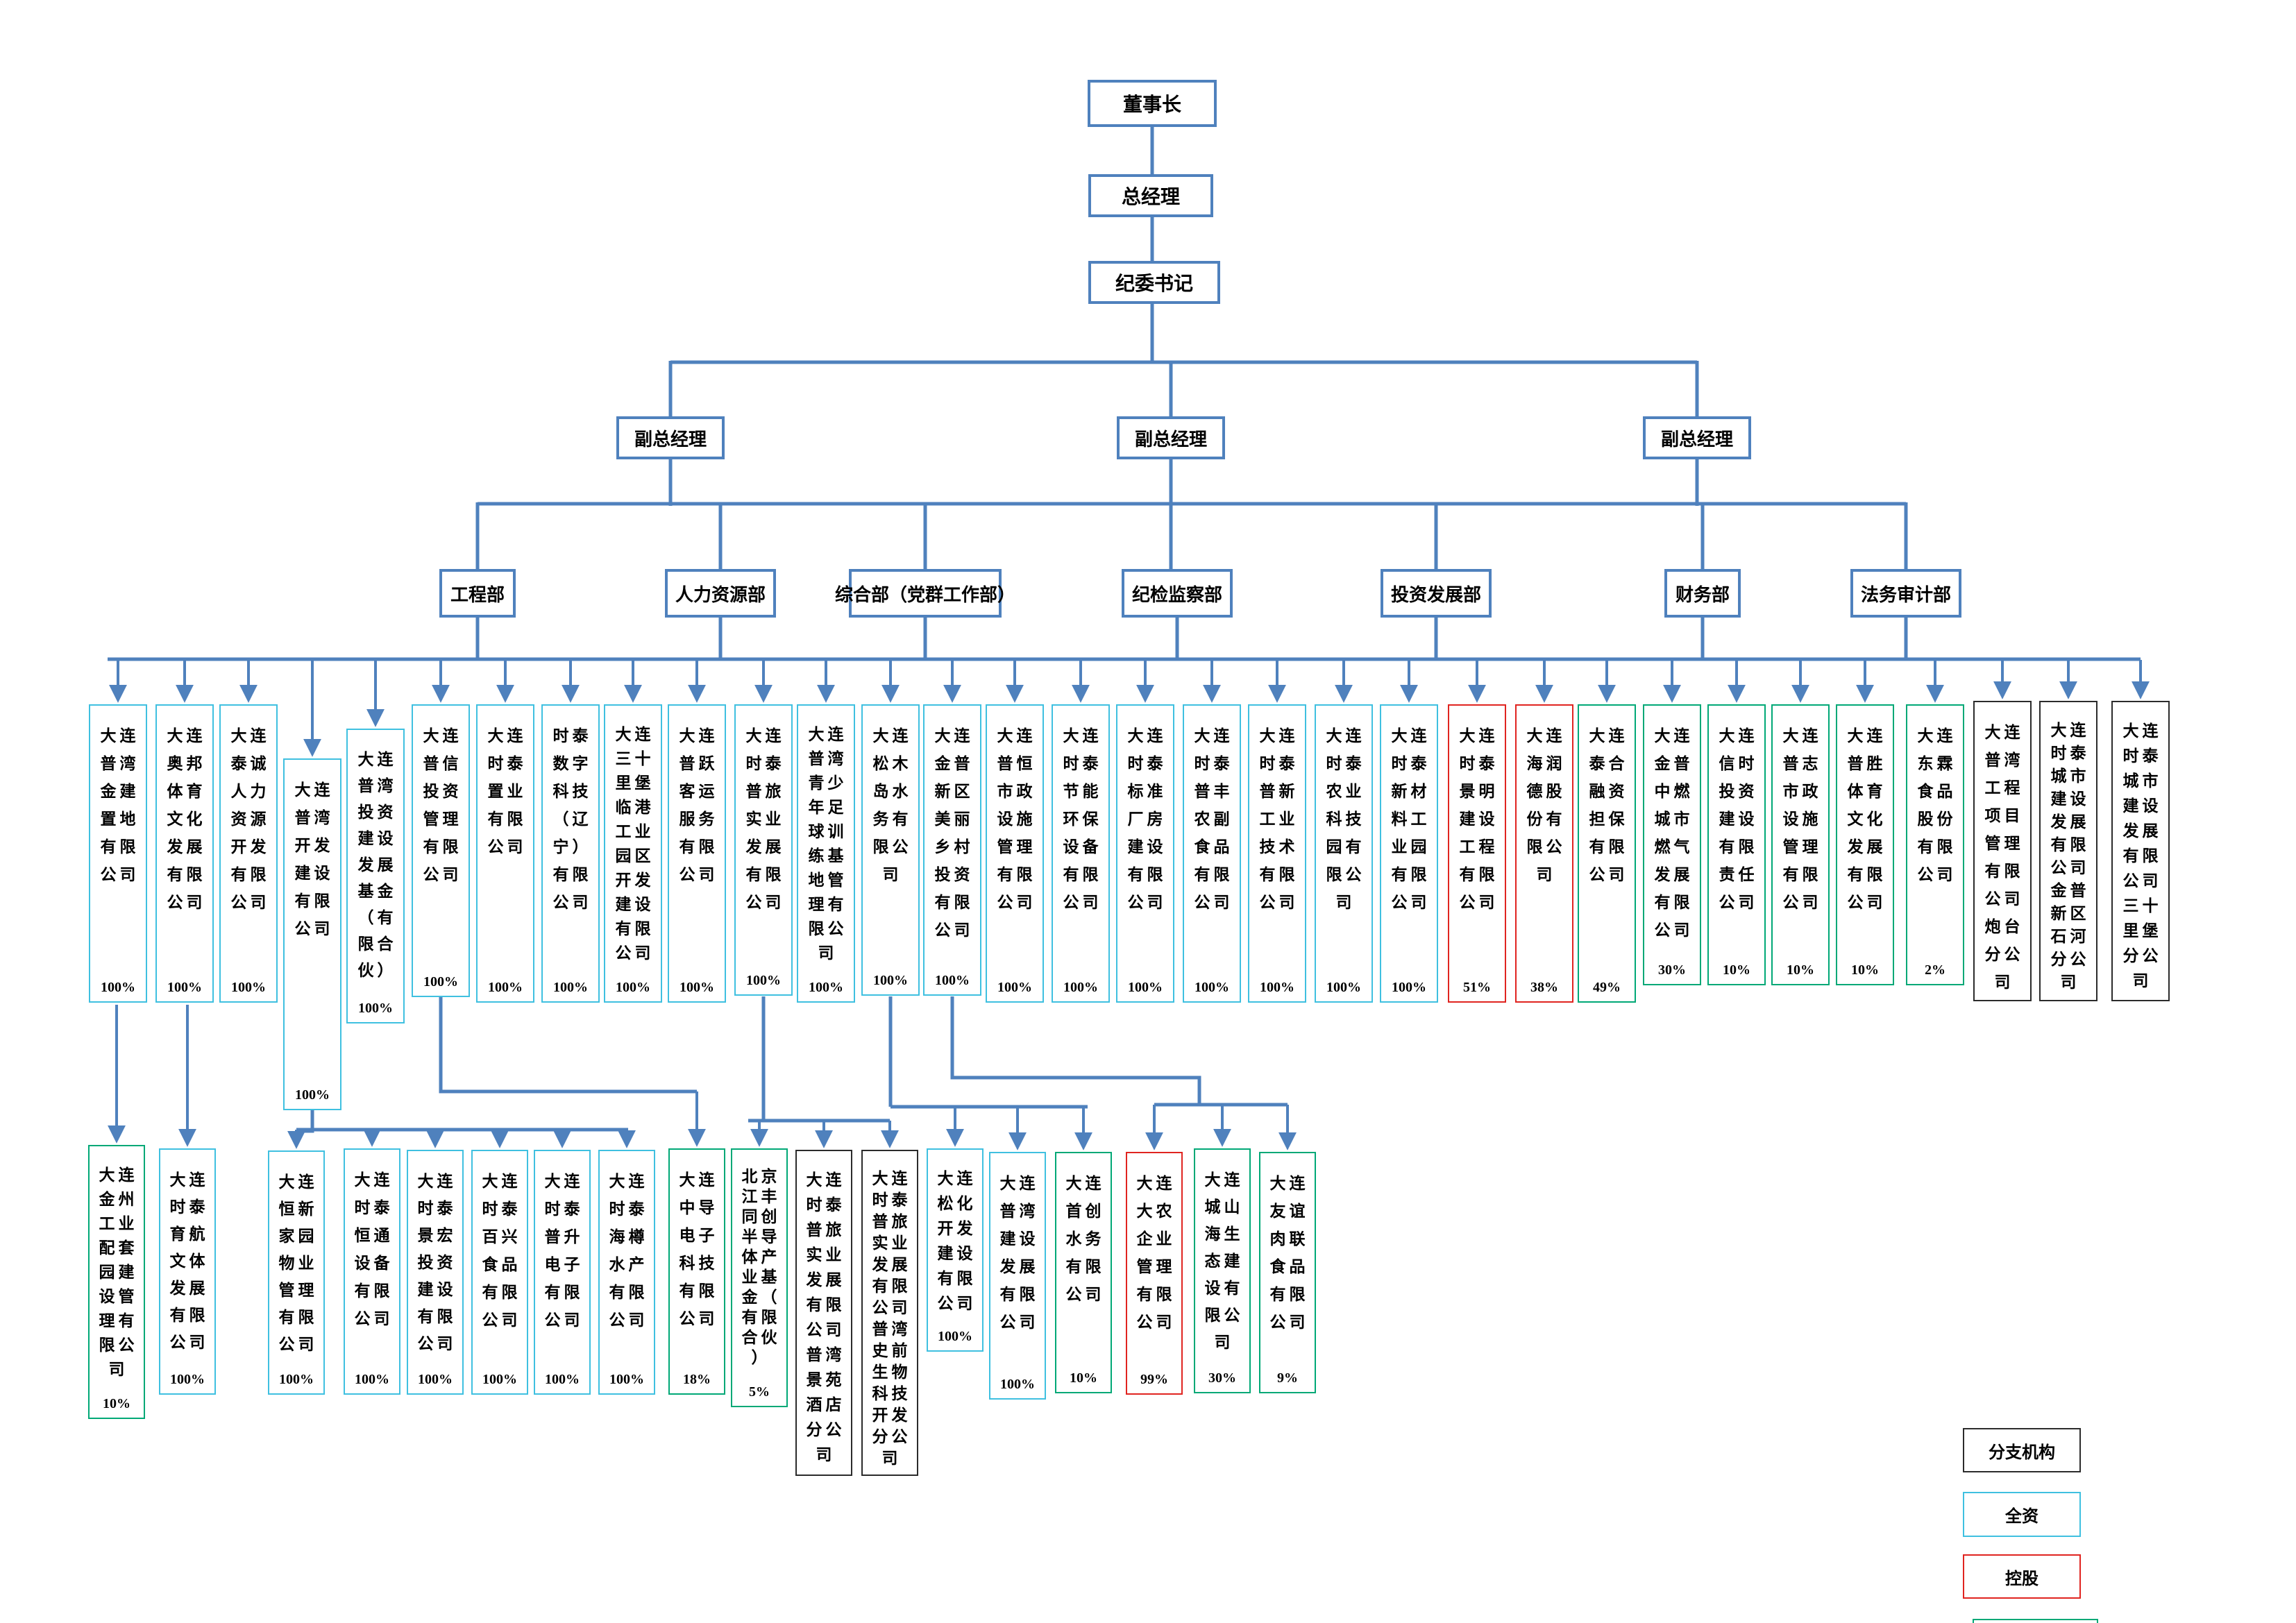  I want to click on company-name-line: 景明, so click(1479, 791).